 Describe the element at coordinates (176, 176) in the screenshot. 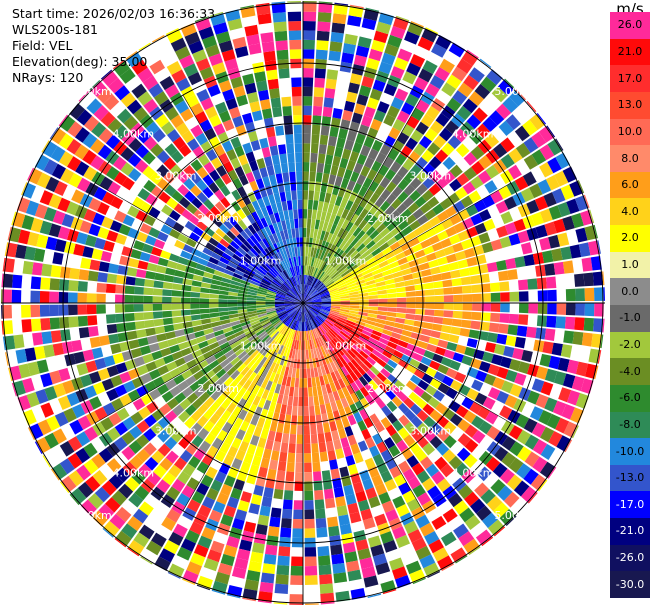

I see `range-ring-label: 3.00km` at that location.